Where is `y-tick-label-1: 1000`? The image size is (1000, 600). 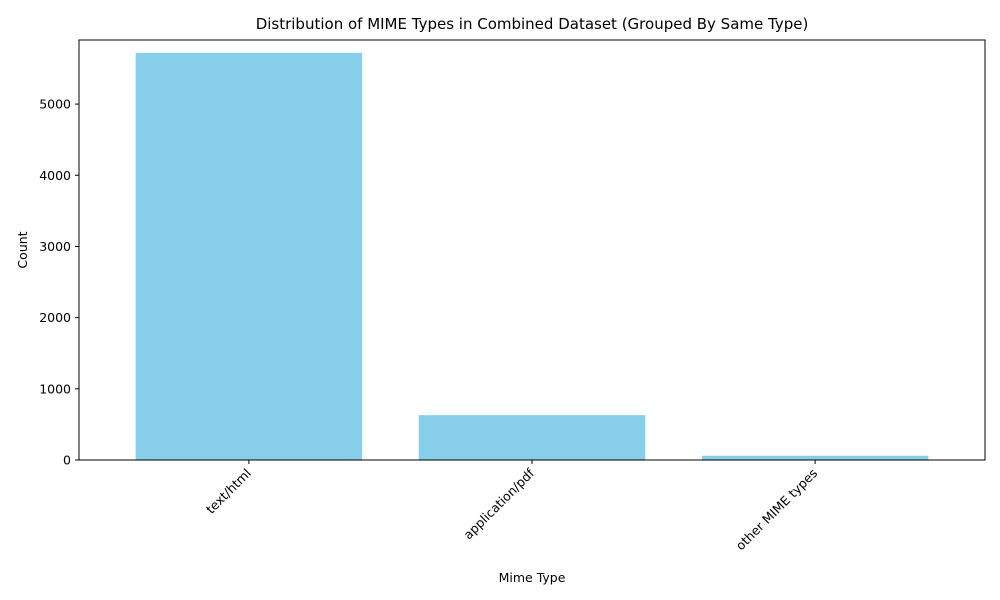
y-tick-label-1: 1000 is located at coordinates (55, 388).